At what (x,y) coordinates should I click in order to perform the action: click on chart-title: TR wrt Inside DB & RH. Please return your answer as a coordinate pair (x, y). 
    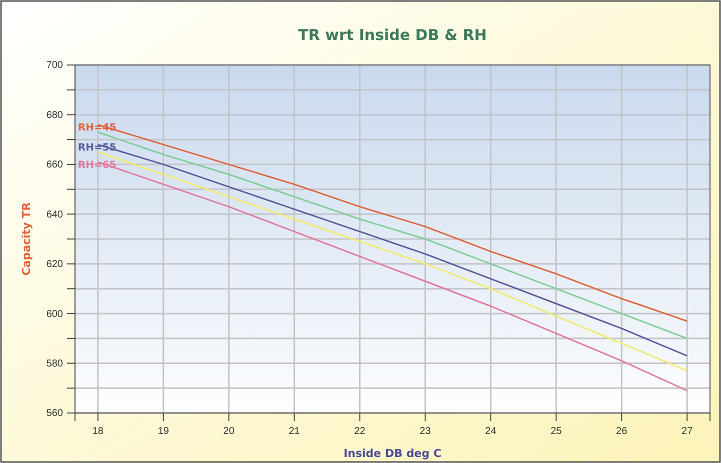
    Looking at the image, I should click on (392, 35).